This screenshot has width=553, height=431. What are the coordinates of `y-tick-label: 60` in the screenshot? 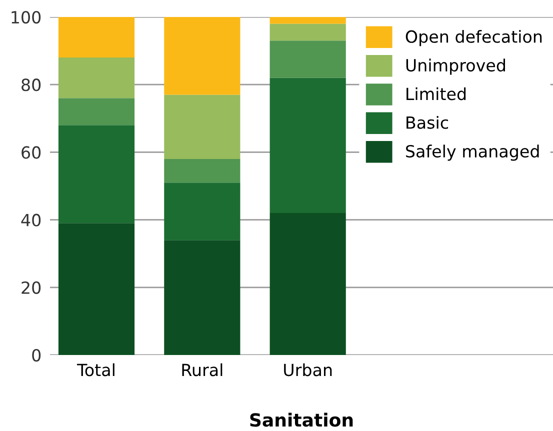 It's located at (31, 152).